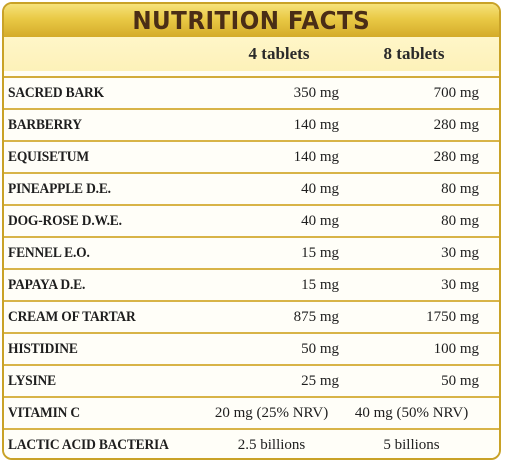 The height and width of the screenshot is (466, 507). Describe the element at coordinates (251, 380) in the screenshot. I see `table-row: LYSINE 25 mg 50 mg` at that location.